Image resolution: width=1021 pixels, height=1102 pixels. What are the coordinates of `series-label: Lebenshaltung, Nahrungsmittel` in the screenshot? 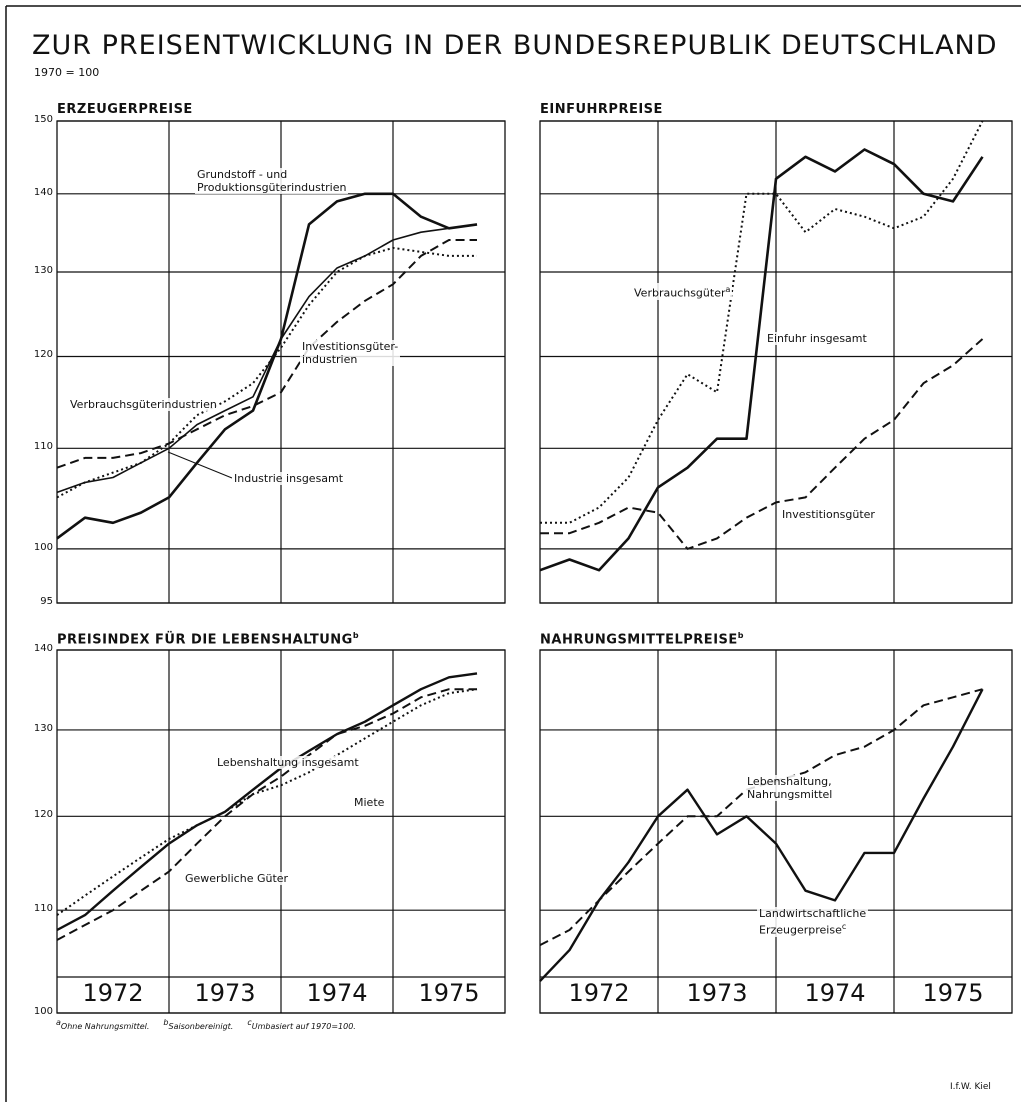 It's located at (790, 788).